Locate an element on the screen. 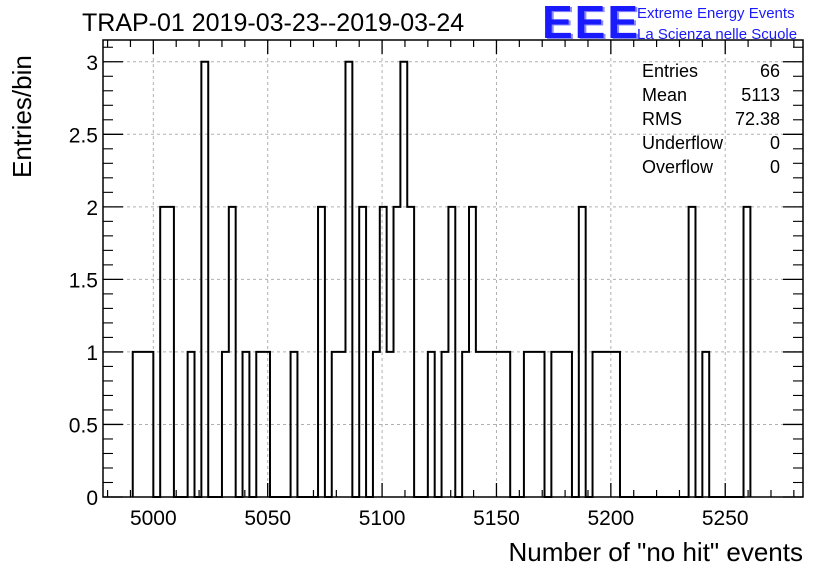 The height and width of the screenshot is (572, 836). x-tick-label: 5000 is located at coordinates (153, 518).